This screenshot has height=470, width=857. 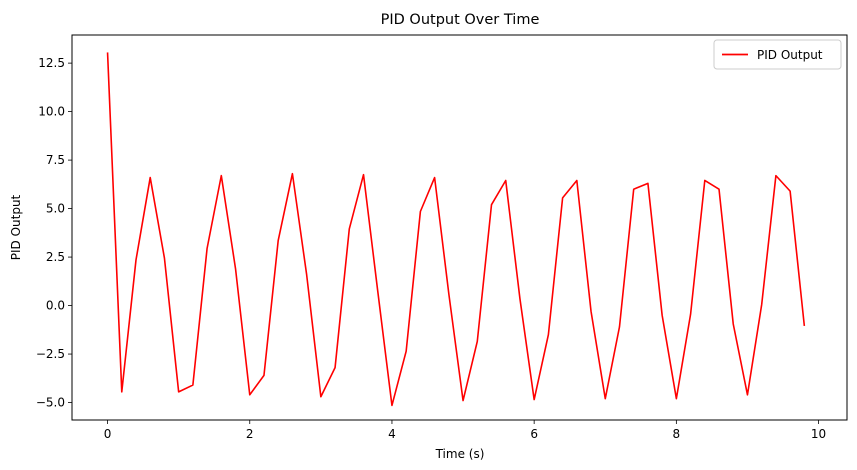 What do you see at coordinates (392, 434) in the screenshot?
I see `x-tick-label: 4` at bounding box center [392, 434].